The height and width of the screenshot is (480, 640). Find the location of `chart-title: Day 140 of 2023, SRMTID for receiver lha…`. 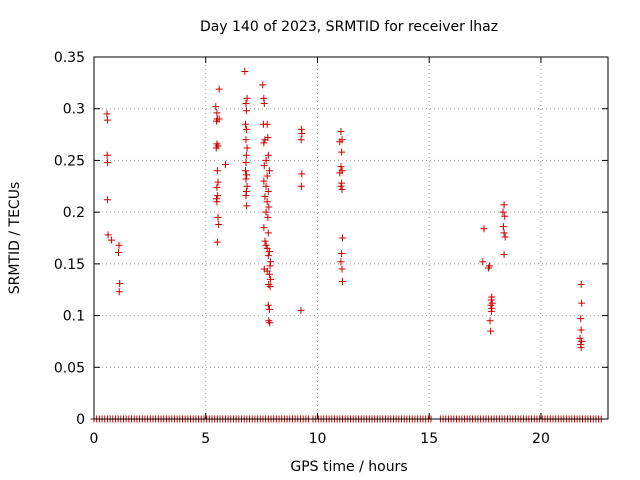

chart-title: Day 140 of 2023, SRMTID for receiver lha… is located at coordinates (349, 27).